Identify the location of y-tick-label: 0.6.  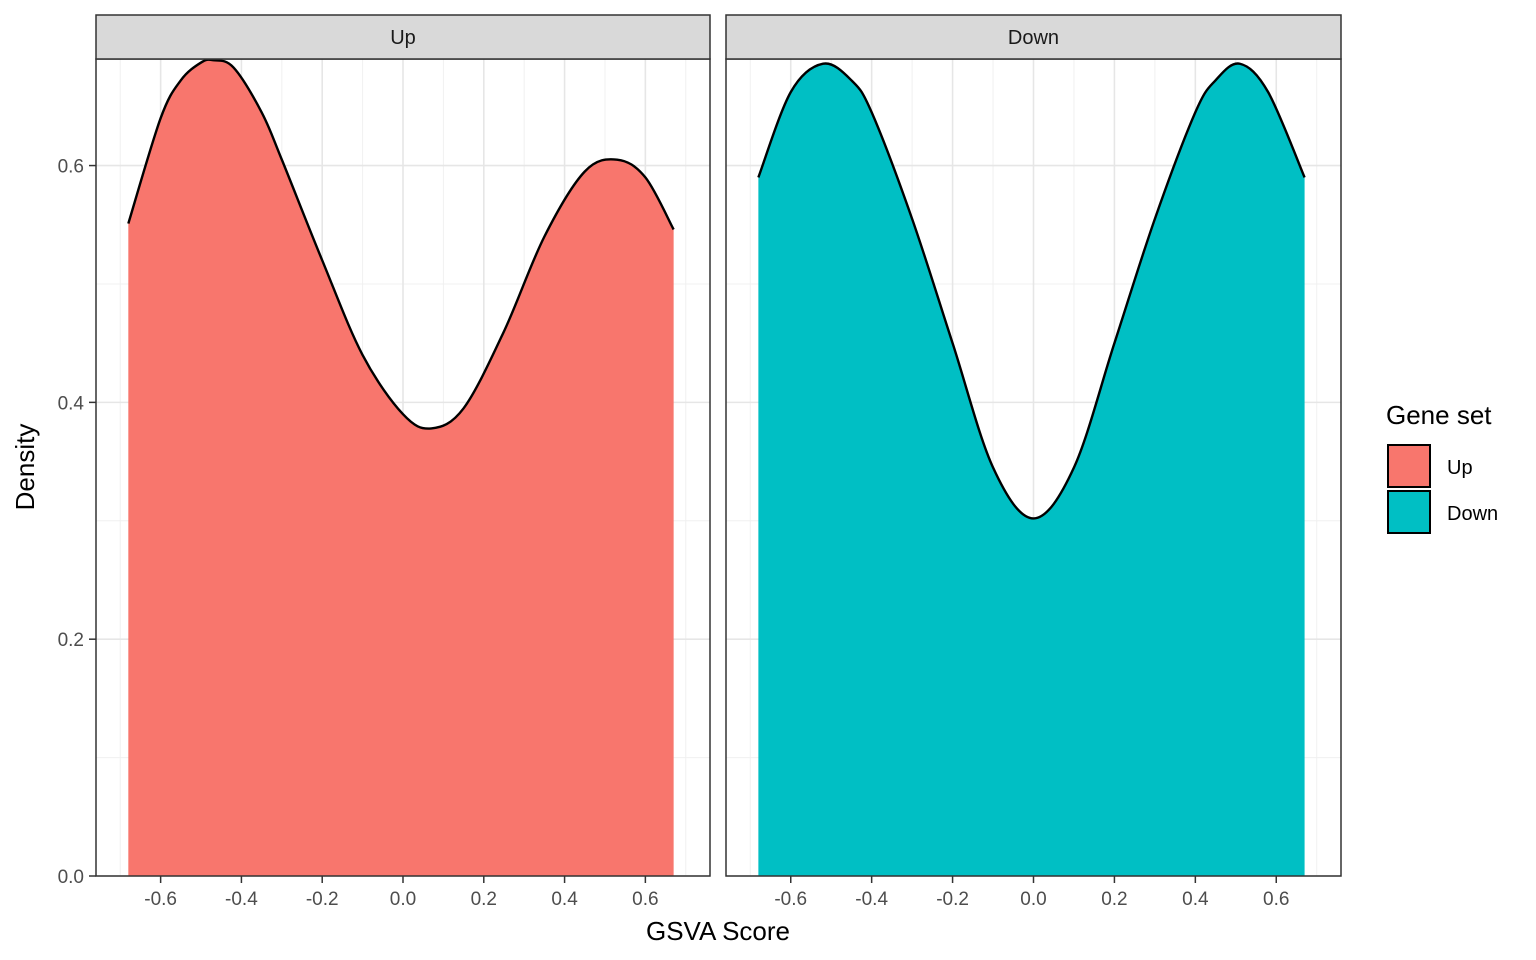
(71, 167).